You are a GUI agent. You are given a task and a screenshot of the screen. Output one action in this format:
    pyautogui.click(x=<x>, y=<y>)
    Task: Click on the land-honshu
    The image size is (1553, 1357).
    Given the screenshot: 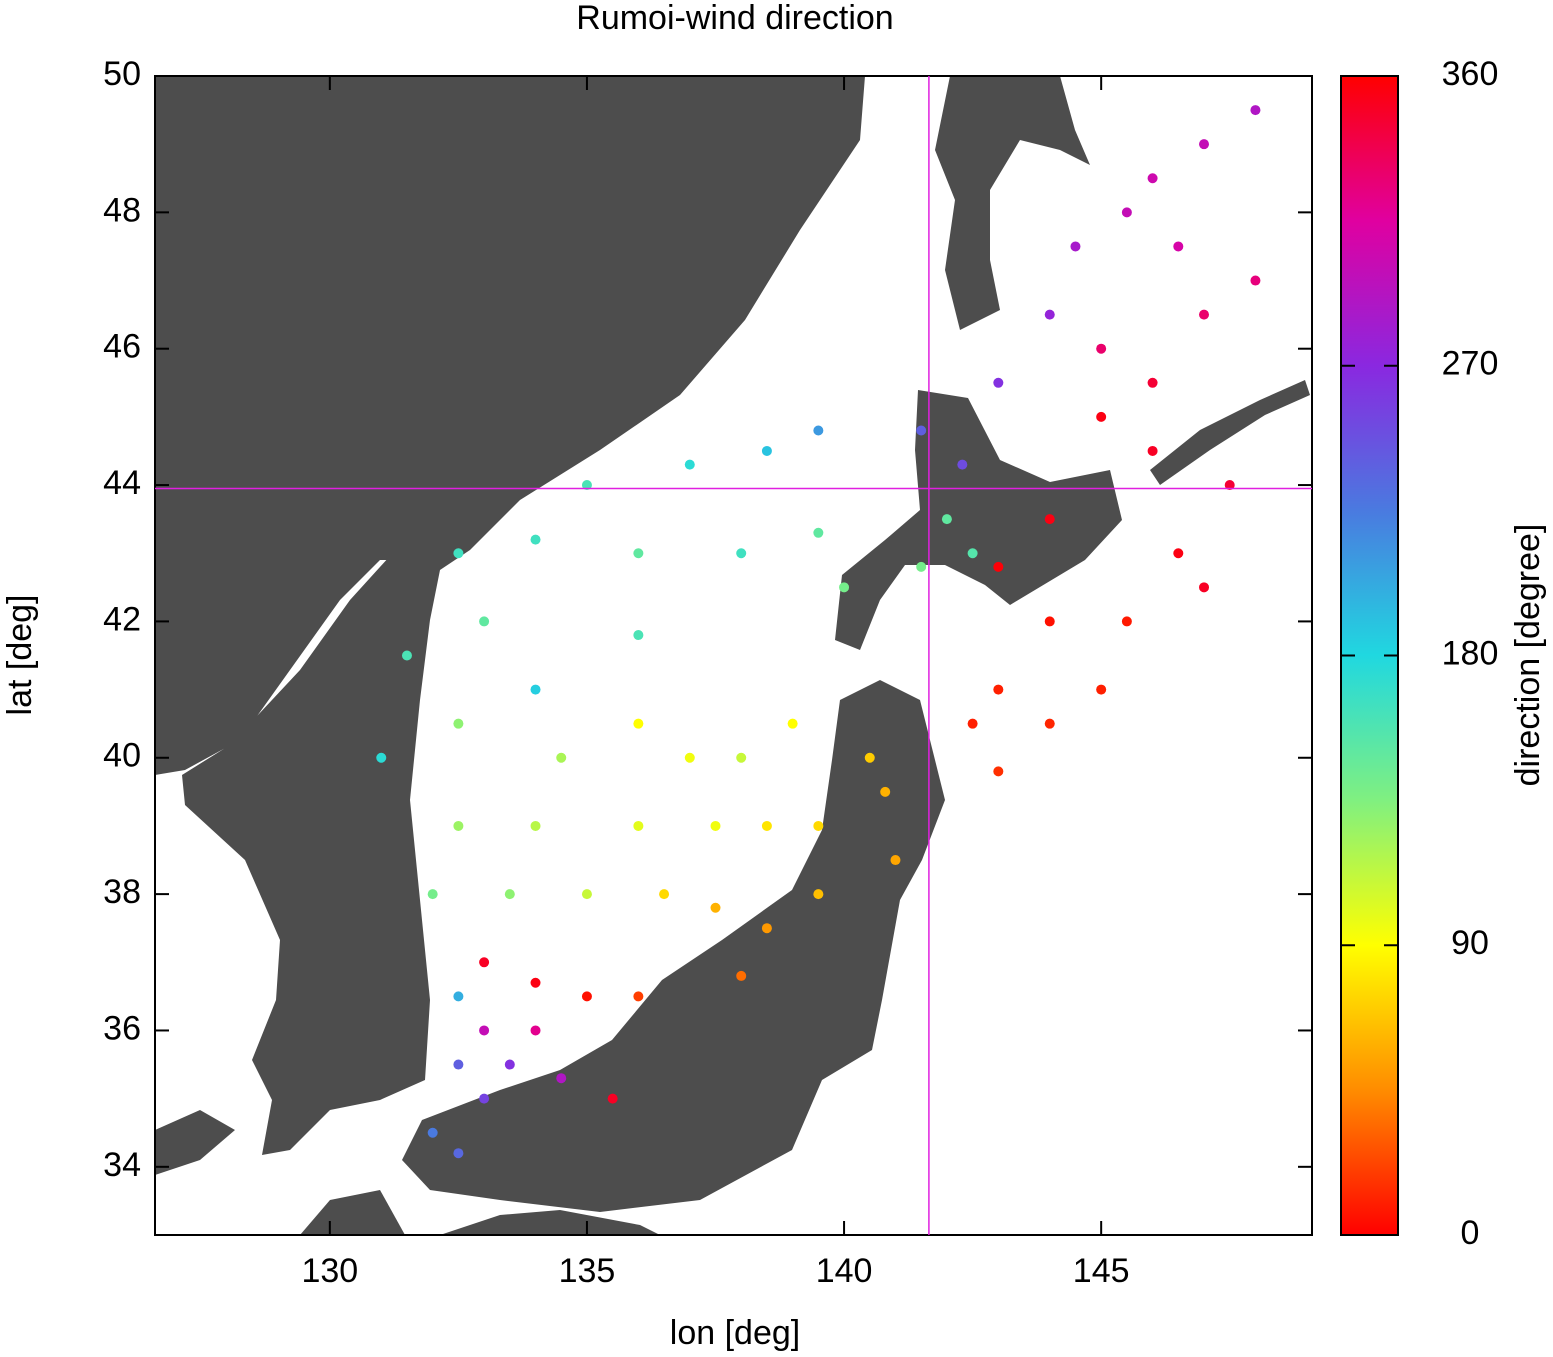 What is the action you would take?
    pyautogui.click(x=673, y=946)
    